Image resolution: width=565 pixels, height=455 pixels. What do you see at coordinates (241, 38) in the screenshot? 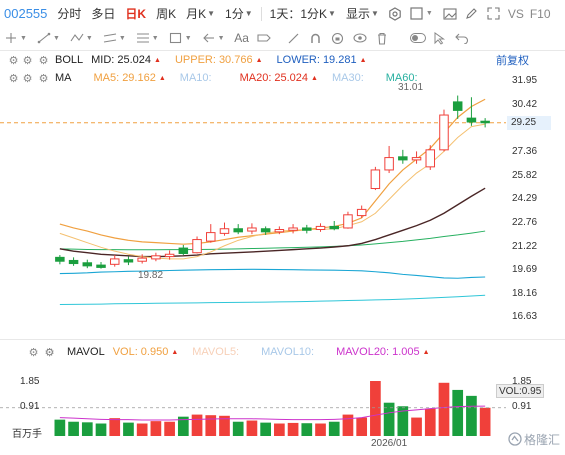
I see `text-tool-icon: Aa` at bounding box center [241, 38].